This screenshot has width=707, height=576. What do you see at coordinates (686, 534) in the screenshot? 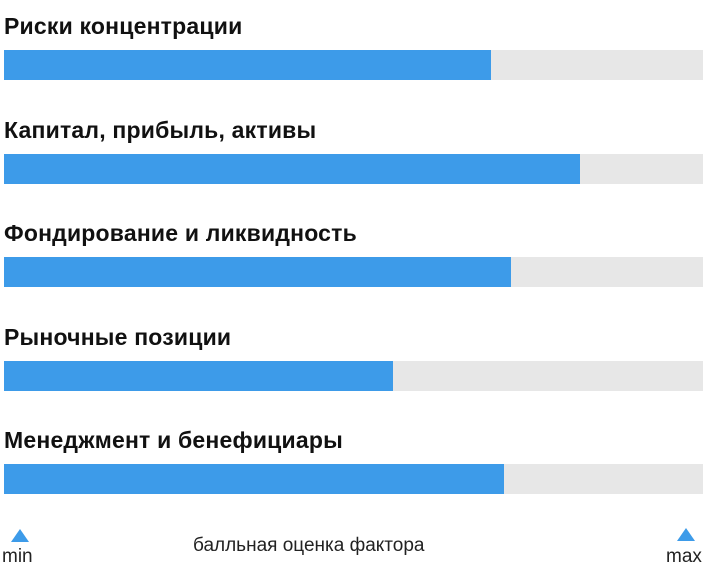
I see `max-marker-icon` at bounding box center [686, 534].